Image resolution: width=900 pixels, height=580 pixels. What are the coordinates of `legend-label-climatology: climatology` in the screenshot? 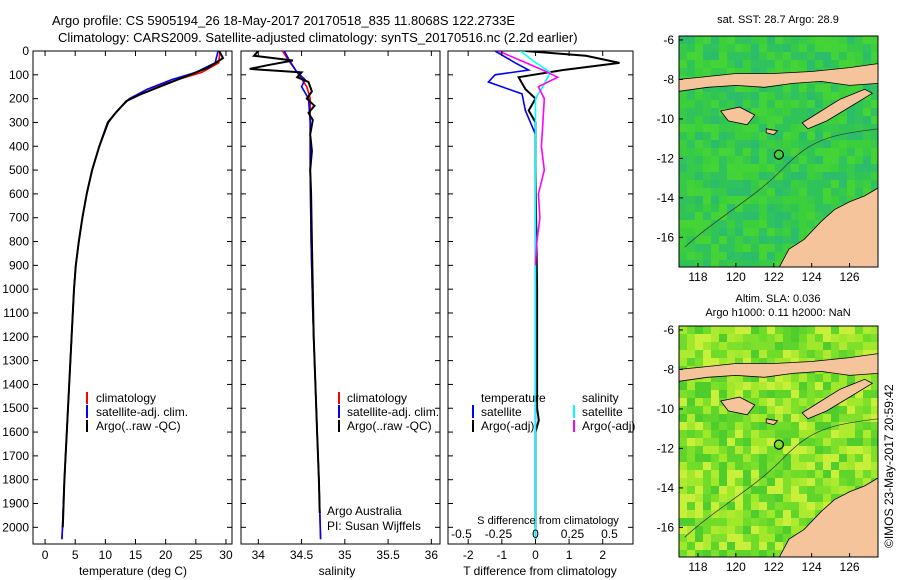 It's located at (377, 398).